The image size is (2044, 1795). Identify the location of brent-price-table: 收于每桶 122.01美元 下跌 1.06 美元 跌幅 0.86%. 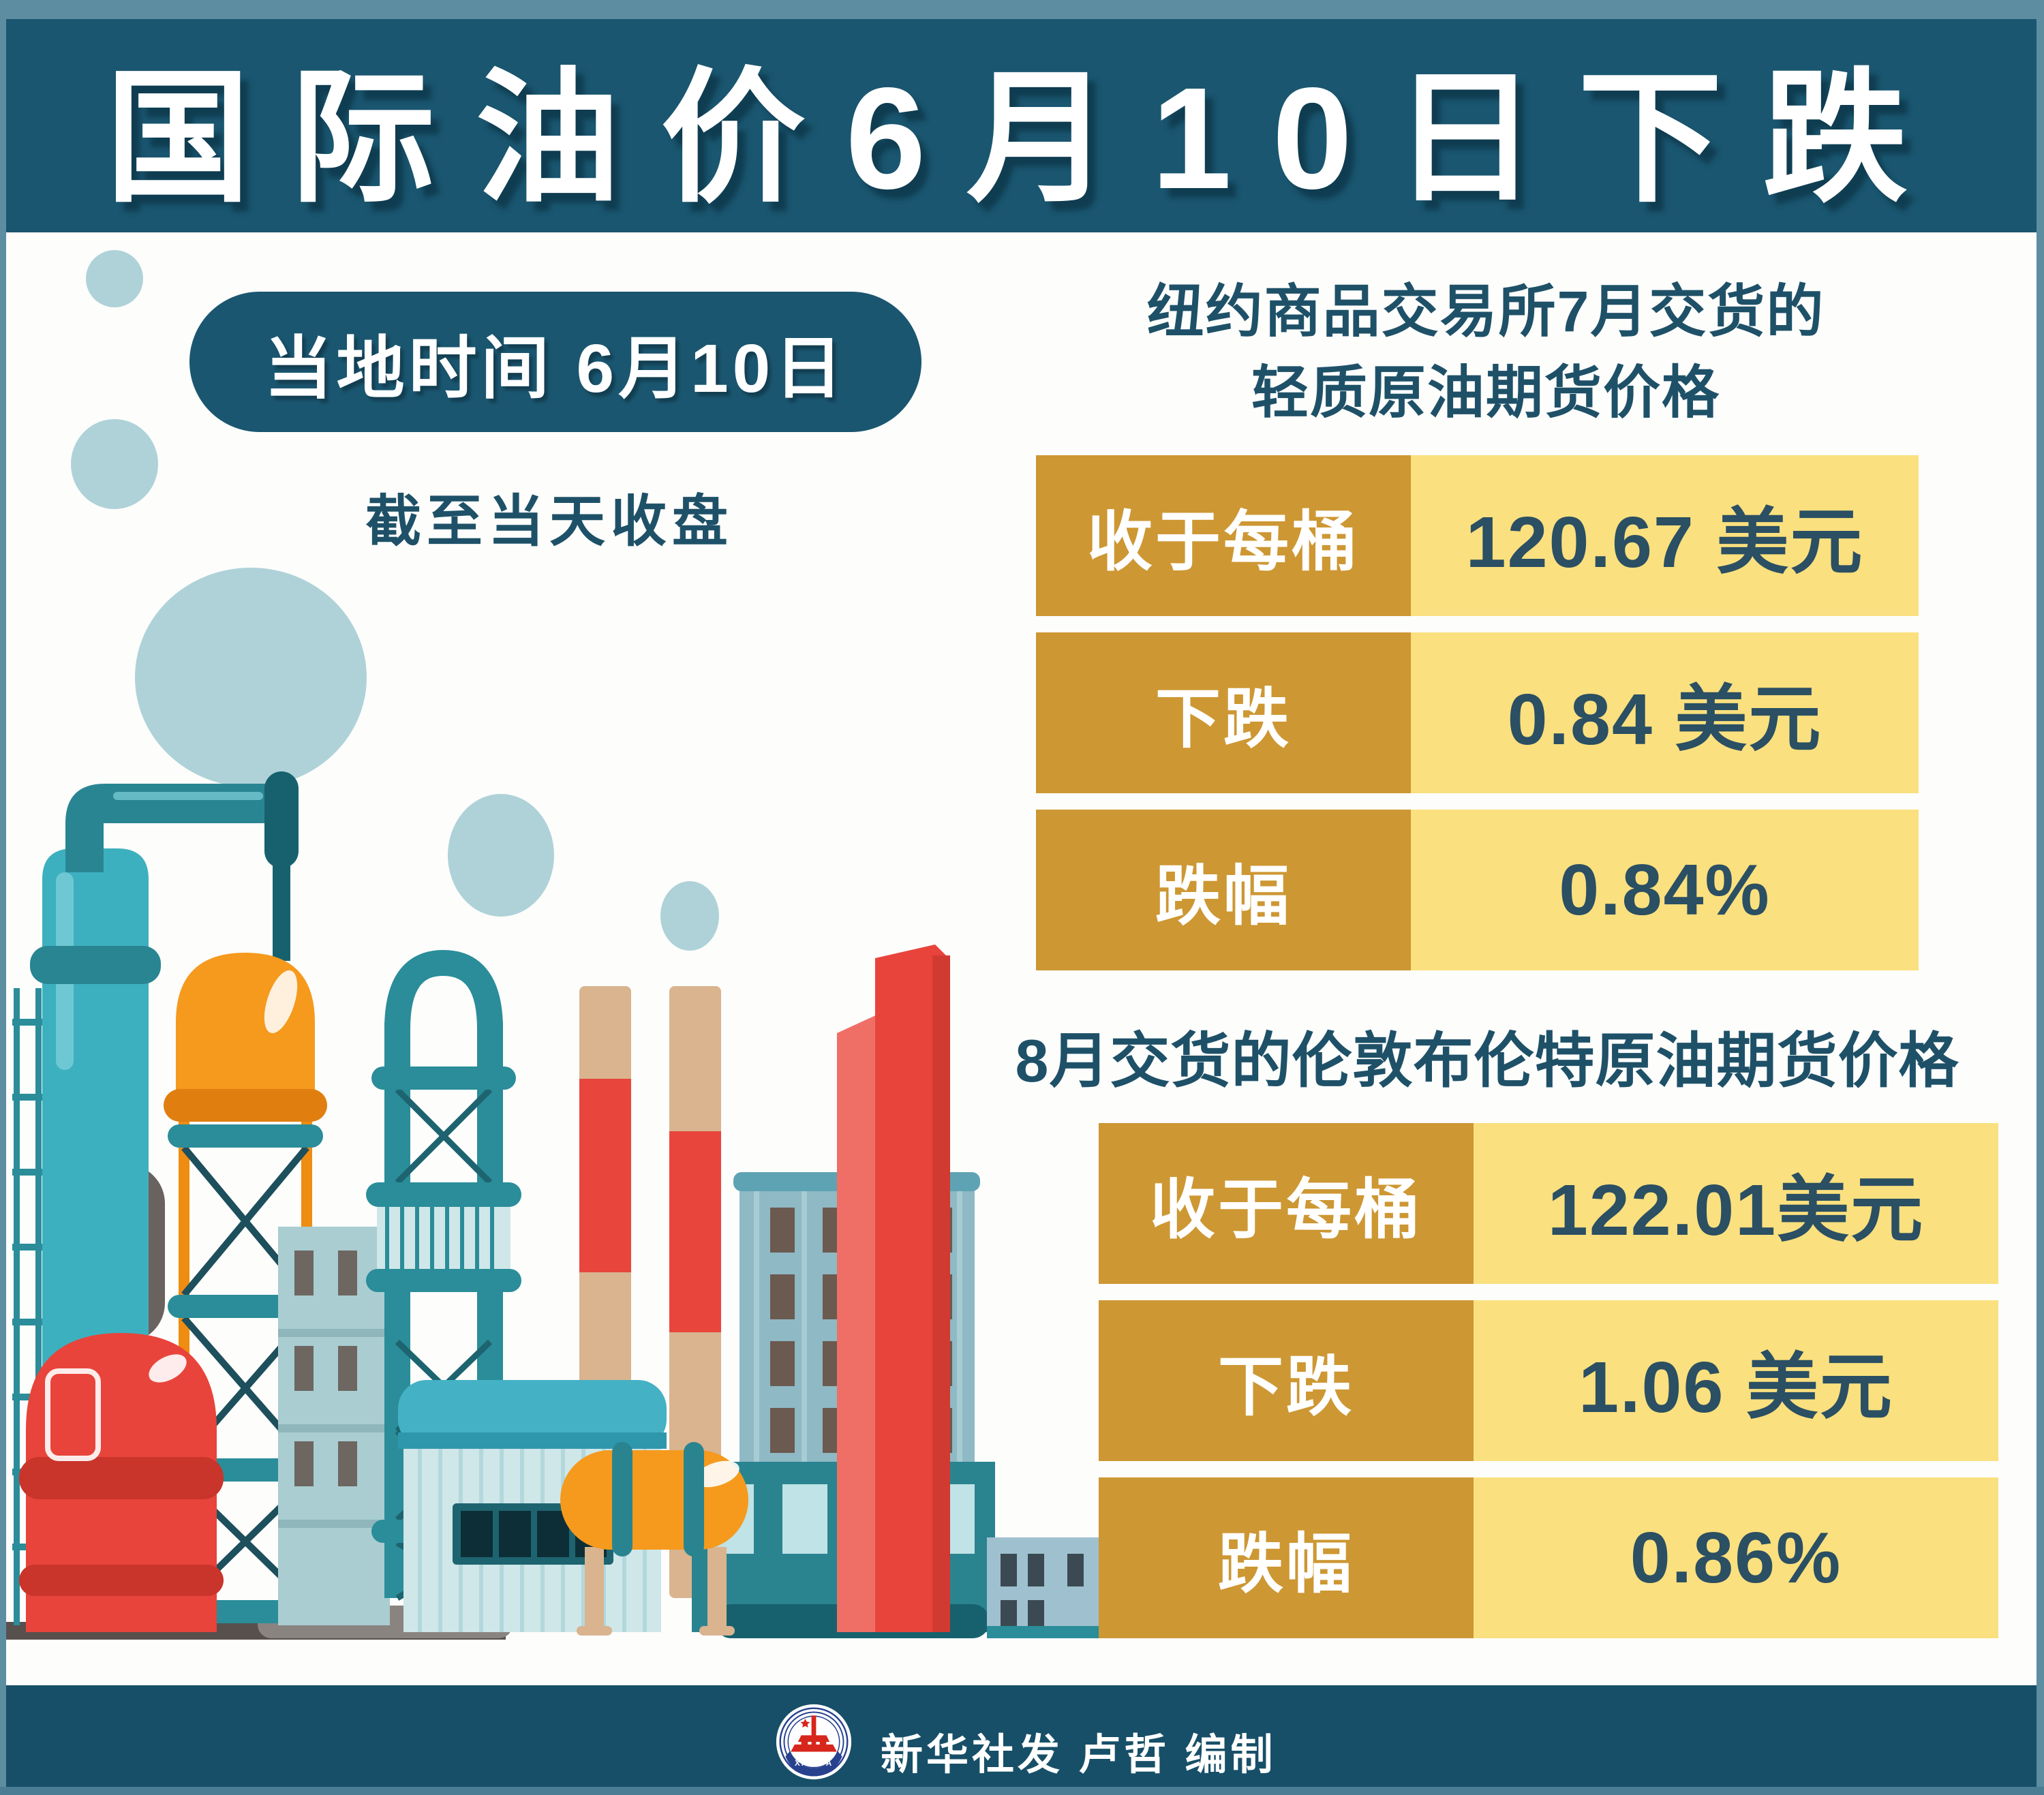
(1548, 1380).